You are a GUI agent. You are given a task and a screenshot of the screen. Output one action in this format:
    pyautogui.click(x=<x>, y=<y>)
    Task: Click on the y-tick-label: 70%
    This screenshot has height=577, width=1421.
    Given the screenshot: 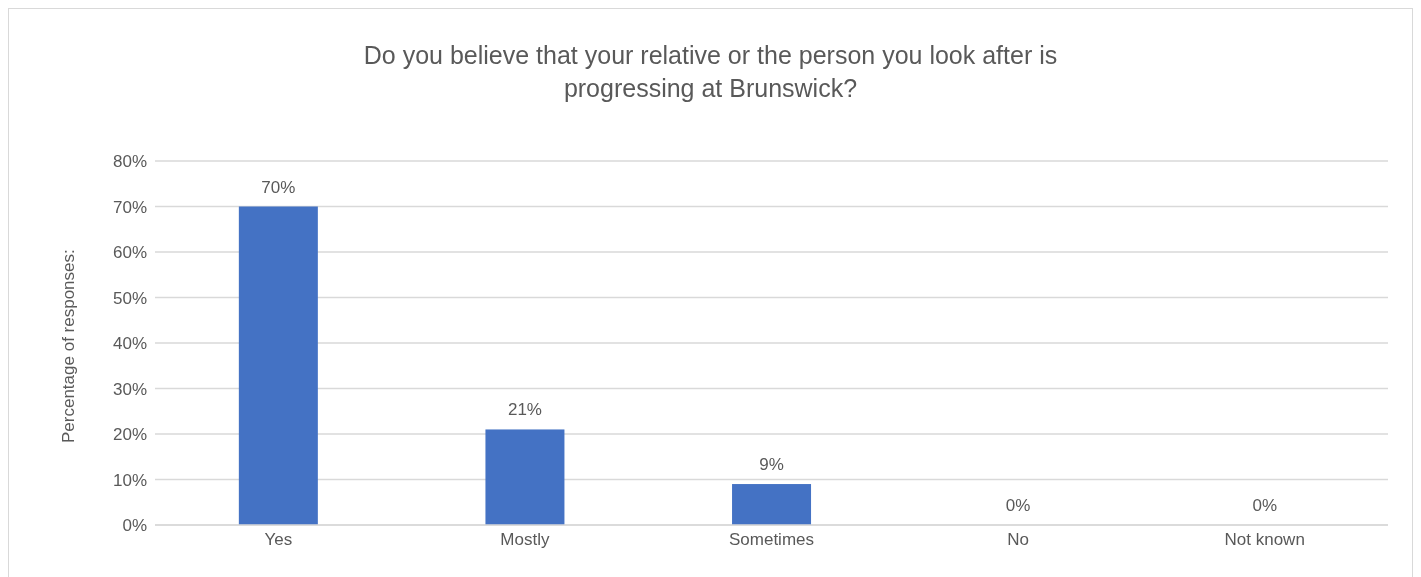 What is the action you would take?
    pyautogui.click(x=129, y=207)
    